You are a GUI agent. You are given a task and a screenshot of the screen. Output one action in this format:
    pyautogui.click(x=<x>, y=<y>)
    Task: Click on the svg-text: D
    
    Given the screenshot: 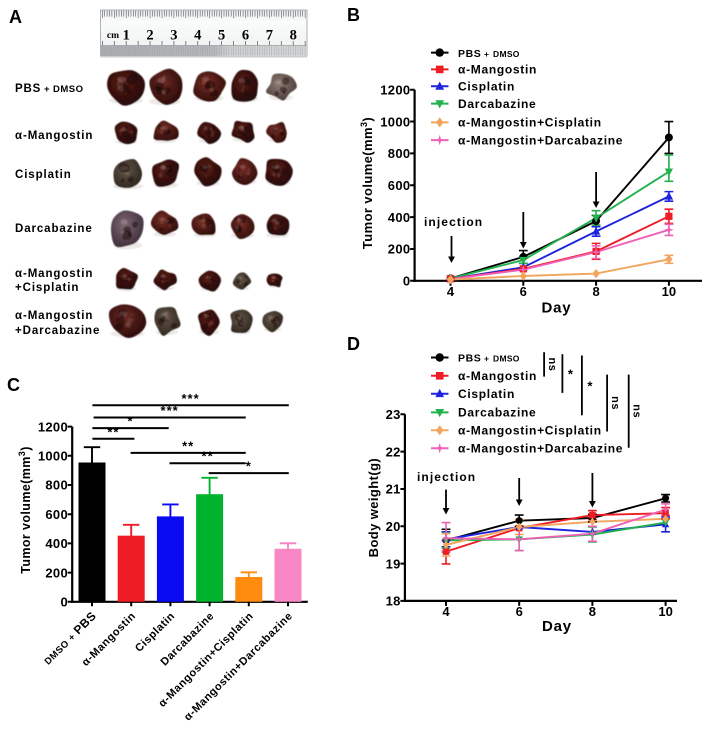 What is the action you would take?
    pyautogui.click(x=353, y=344)
    